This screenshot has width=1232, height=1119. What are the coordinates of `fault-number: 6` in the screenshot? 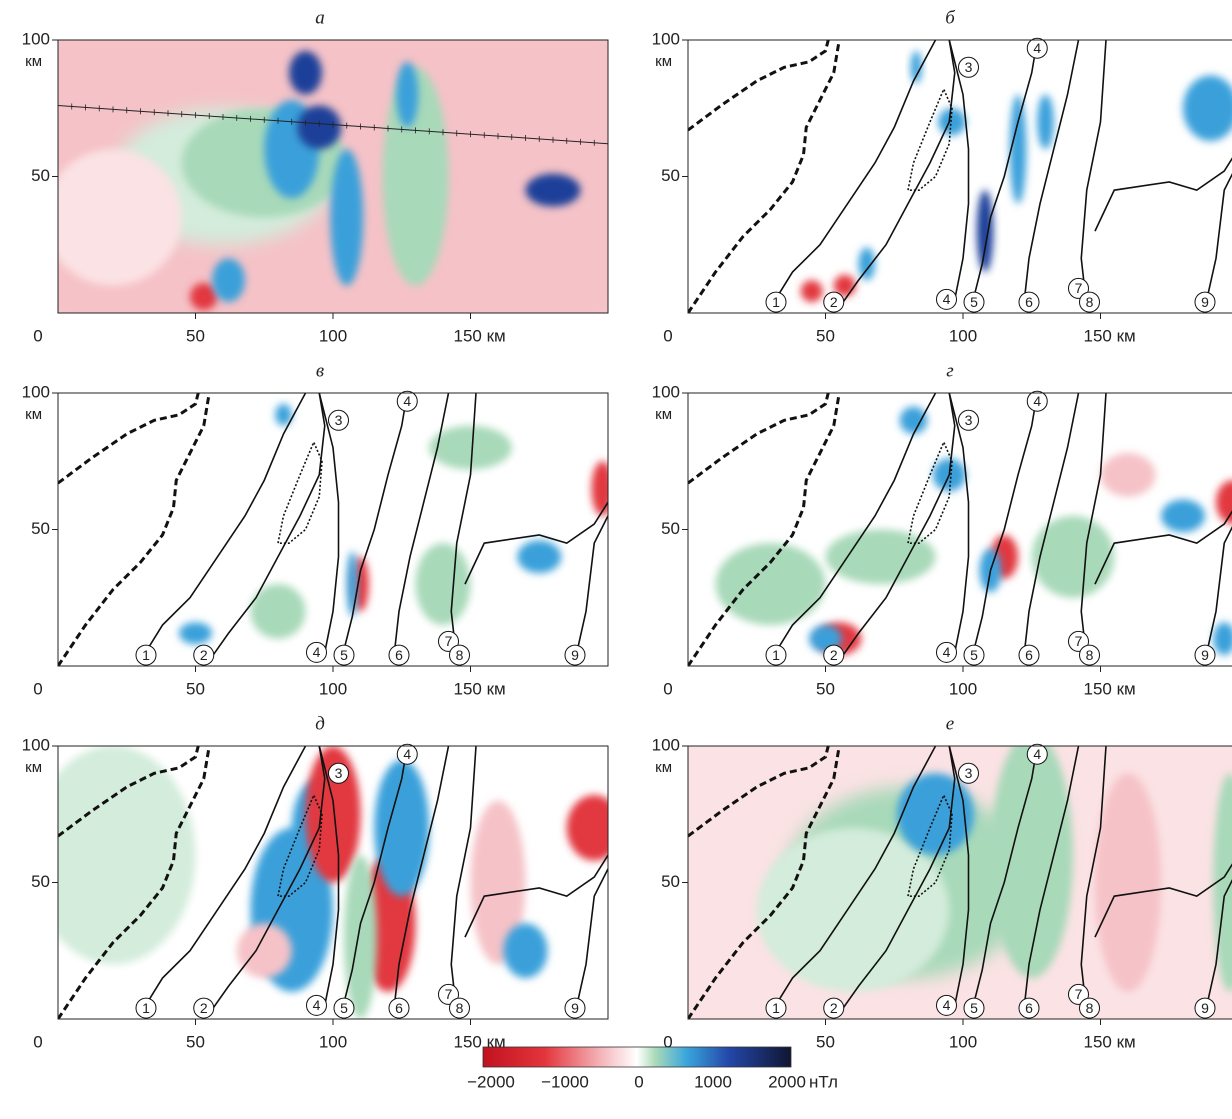 It's located at (1029, 655).